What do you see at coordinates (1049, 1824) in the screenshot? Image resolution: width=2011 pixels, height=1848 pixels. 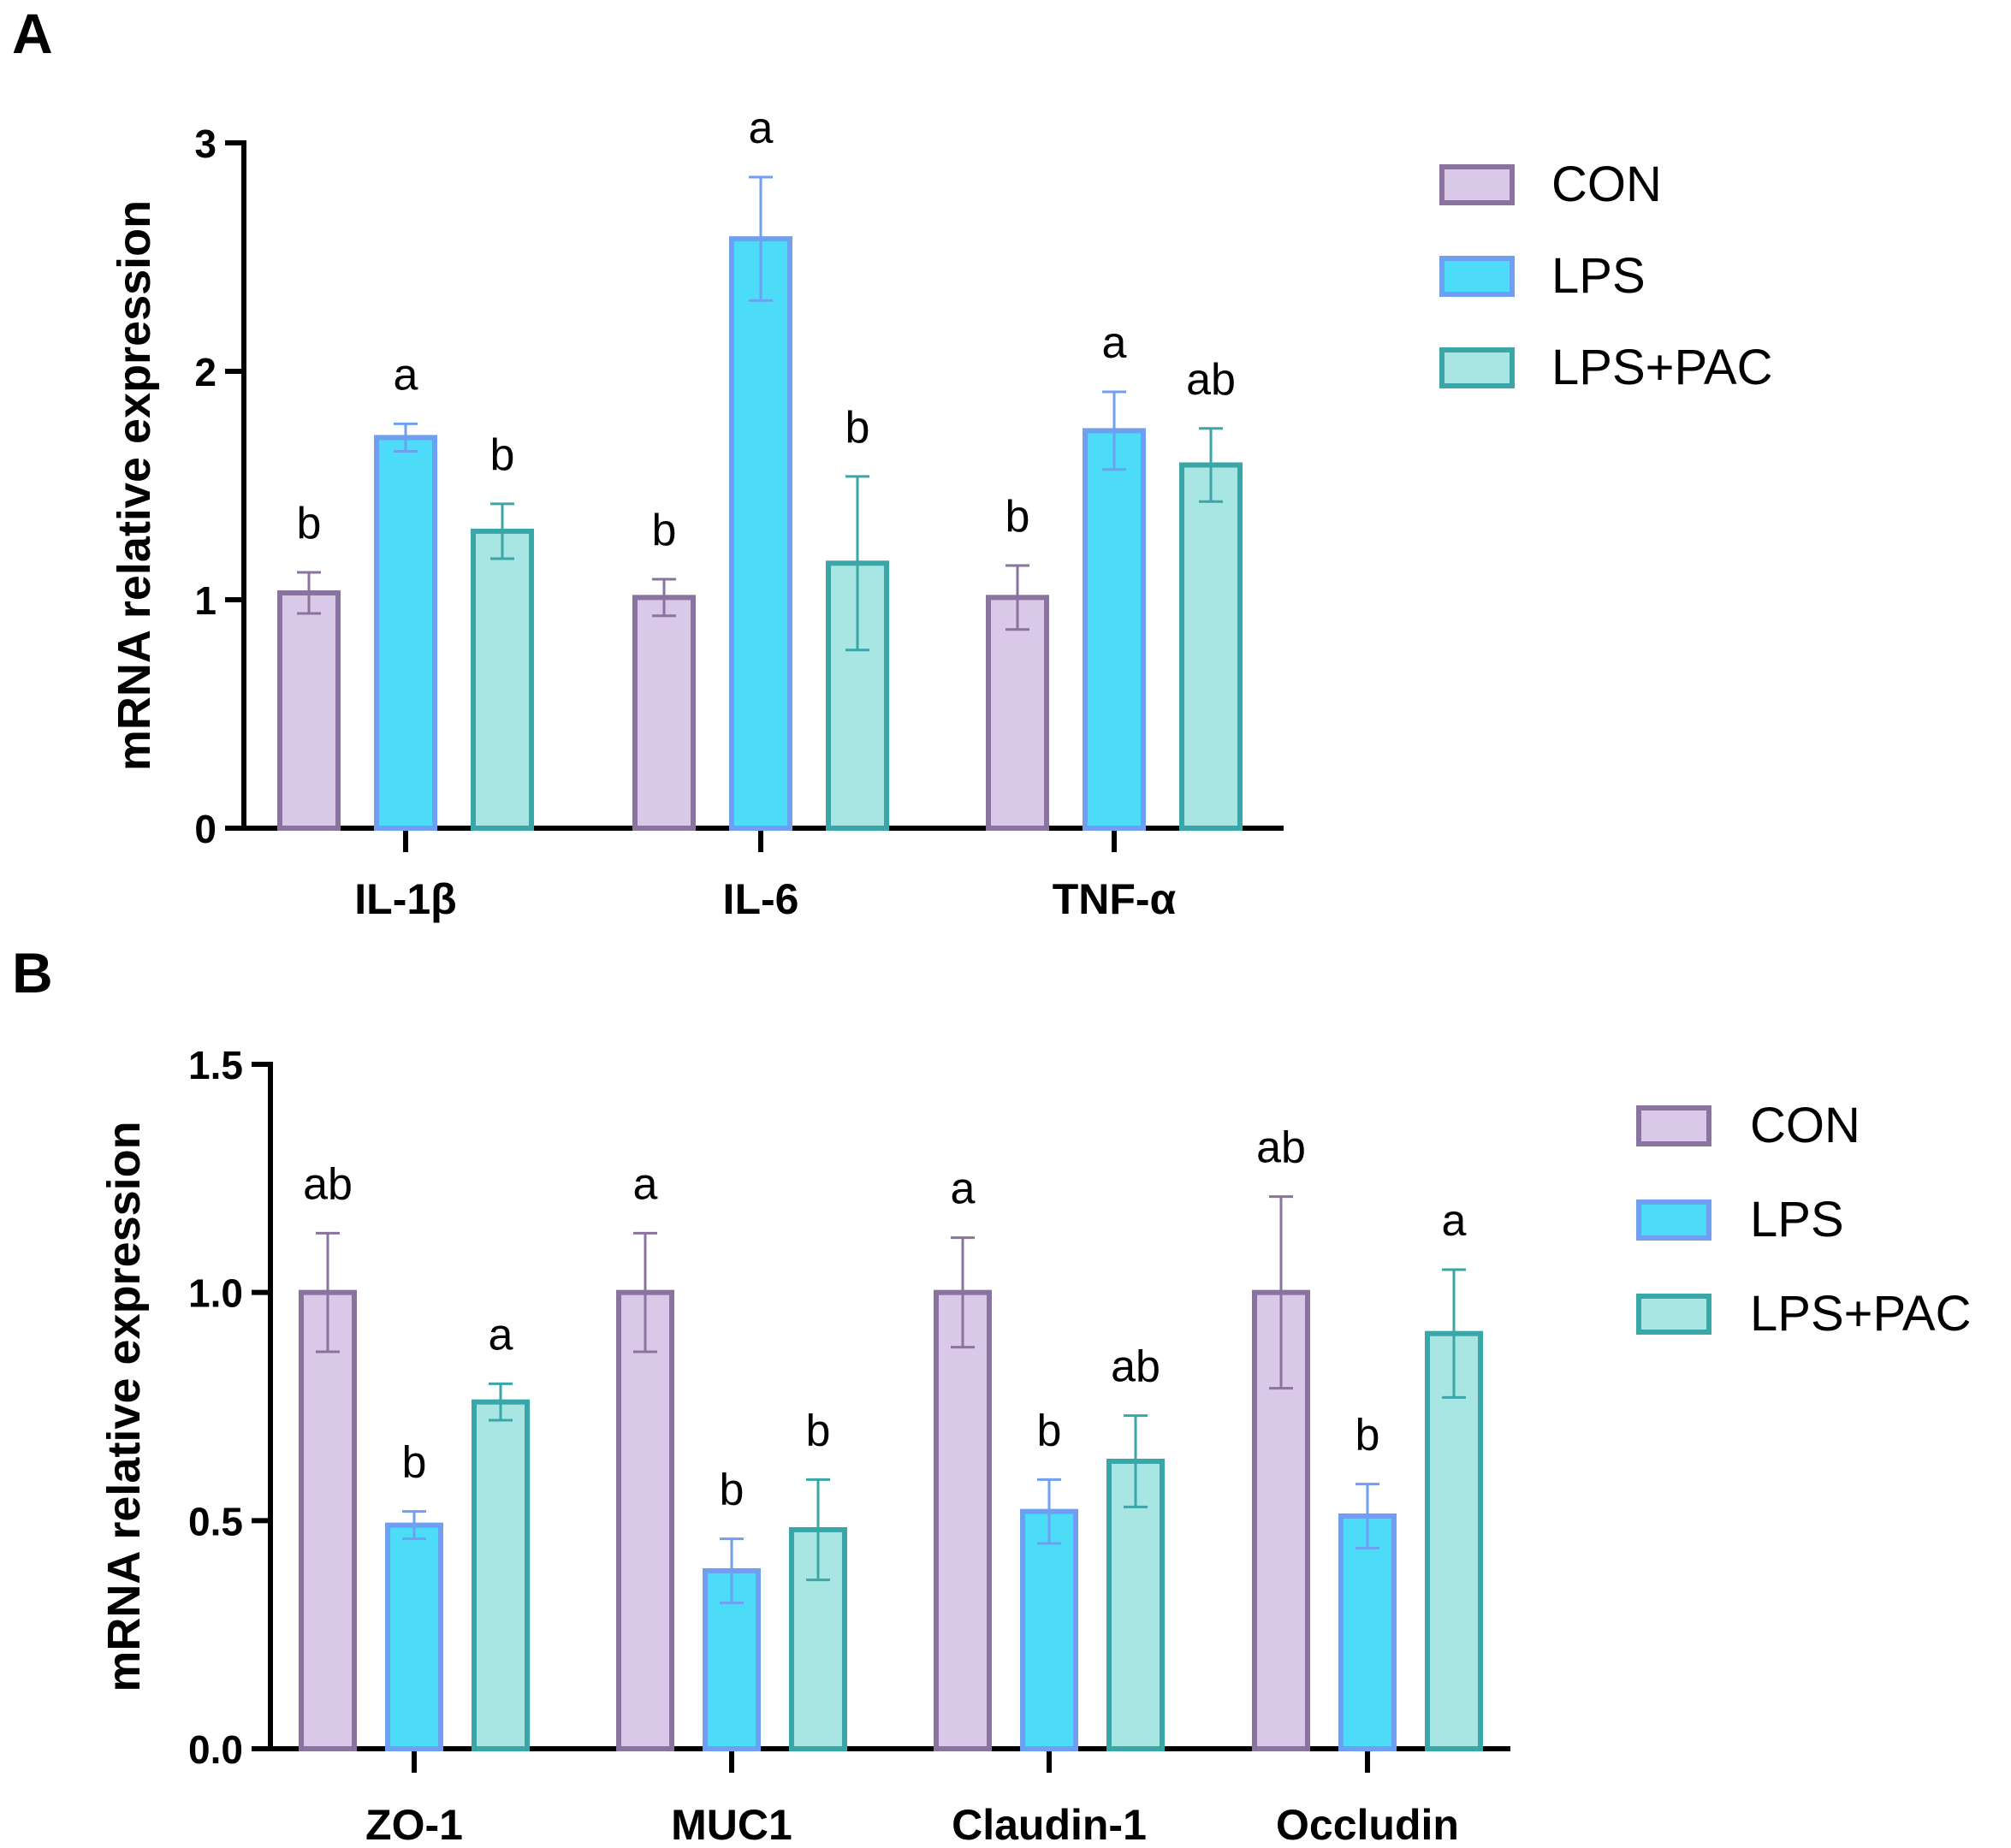 I see `x-category-label: Claudin-1` at bounding box center [1049, 1824].